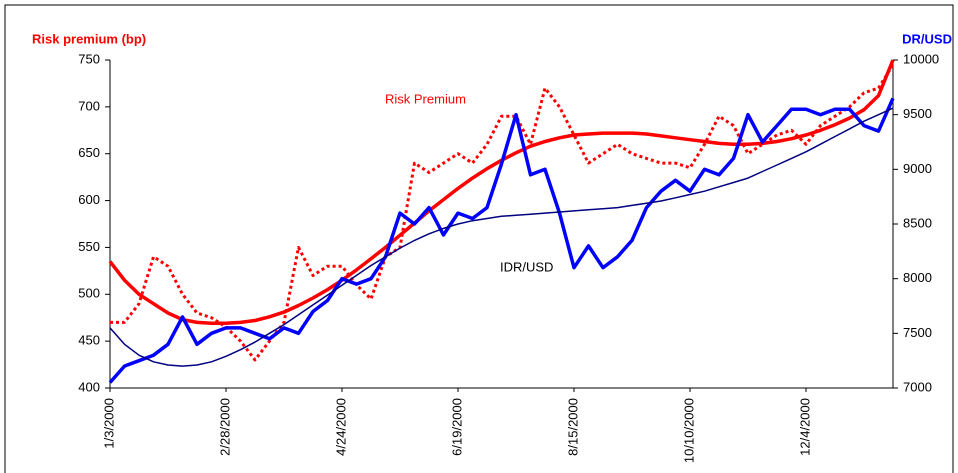  What do you see at coordinates (425, 98) in the screenshot?
I see `annotation: Risk Premium` at bounding box center [425, 98].